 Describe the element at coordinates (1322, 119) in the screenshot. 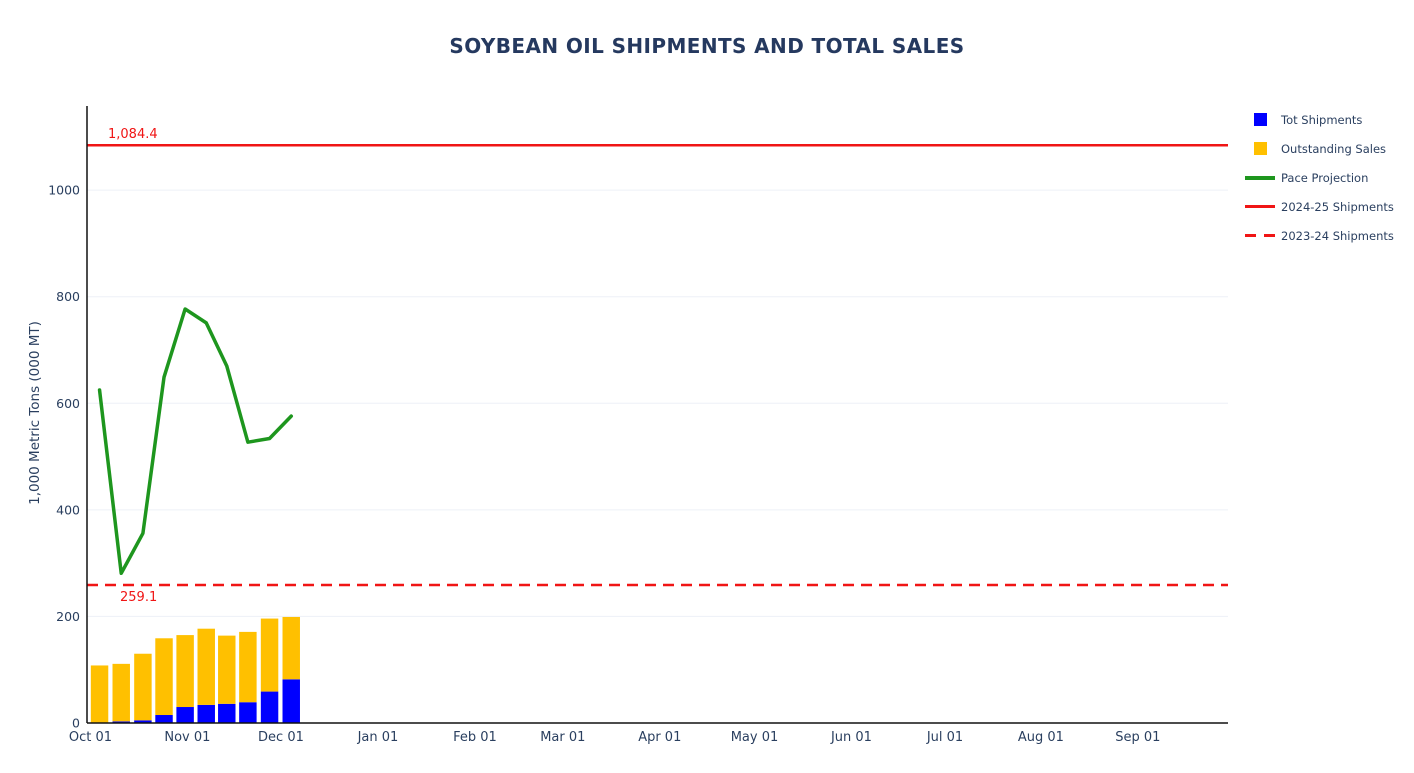

I see `legend-label: Tot Shipments` at that location.